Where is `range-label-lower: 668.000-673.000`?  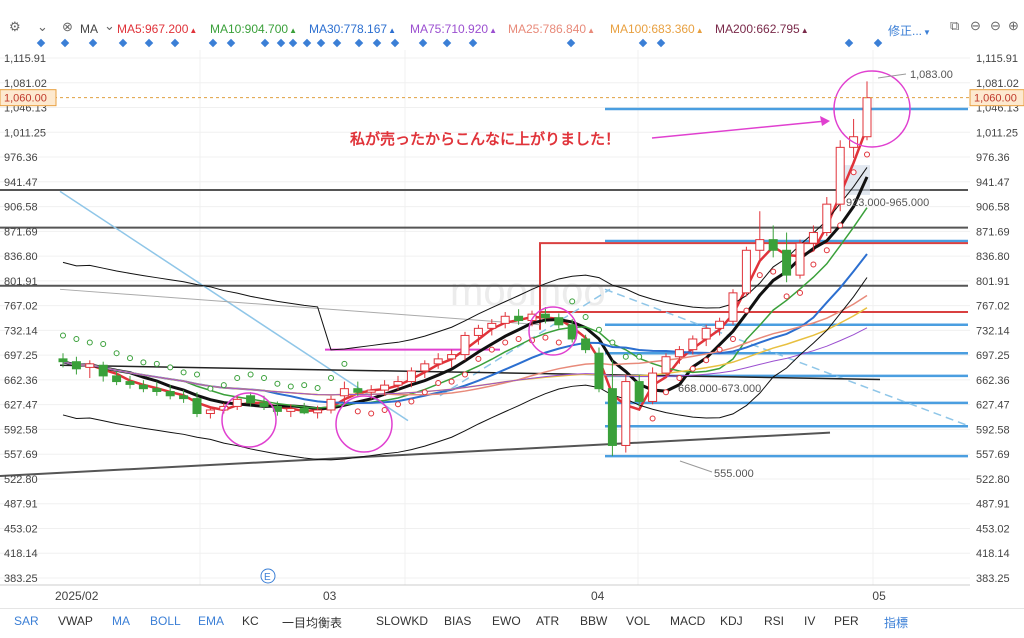 range-label-lower: 668.000-673.000 is located at coordinates (719, 389).